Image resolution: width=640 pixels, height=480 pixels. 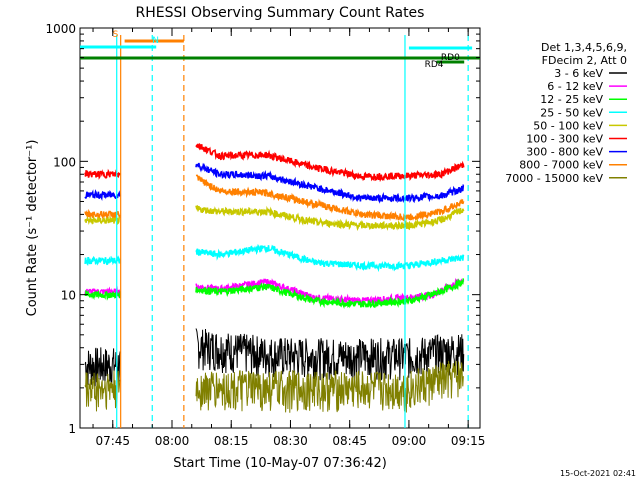 What do you see at coordinates (568, 125) in the screenshot?
I see `legend-entry-label: 50 - 100 keV` at bounding box center [568, 125].